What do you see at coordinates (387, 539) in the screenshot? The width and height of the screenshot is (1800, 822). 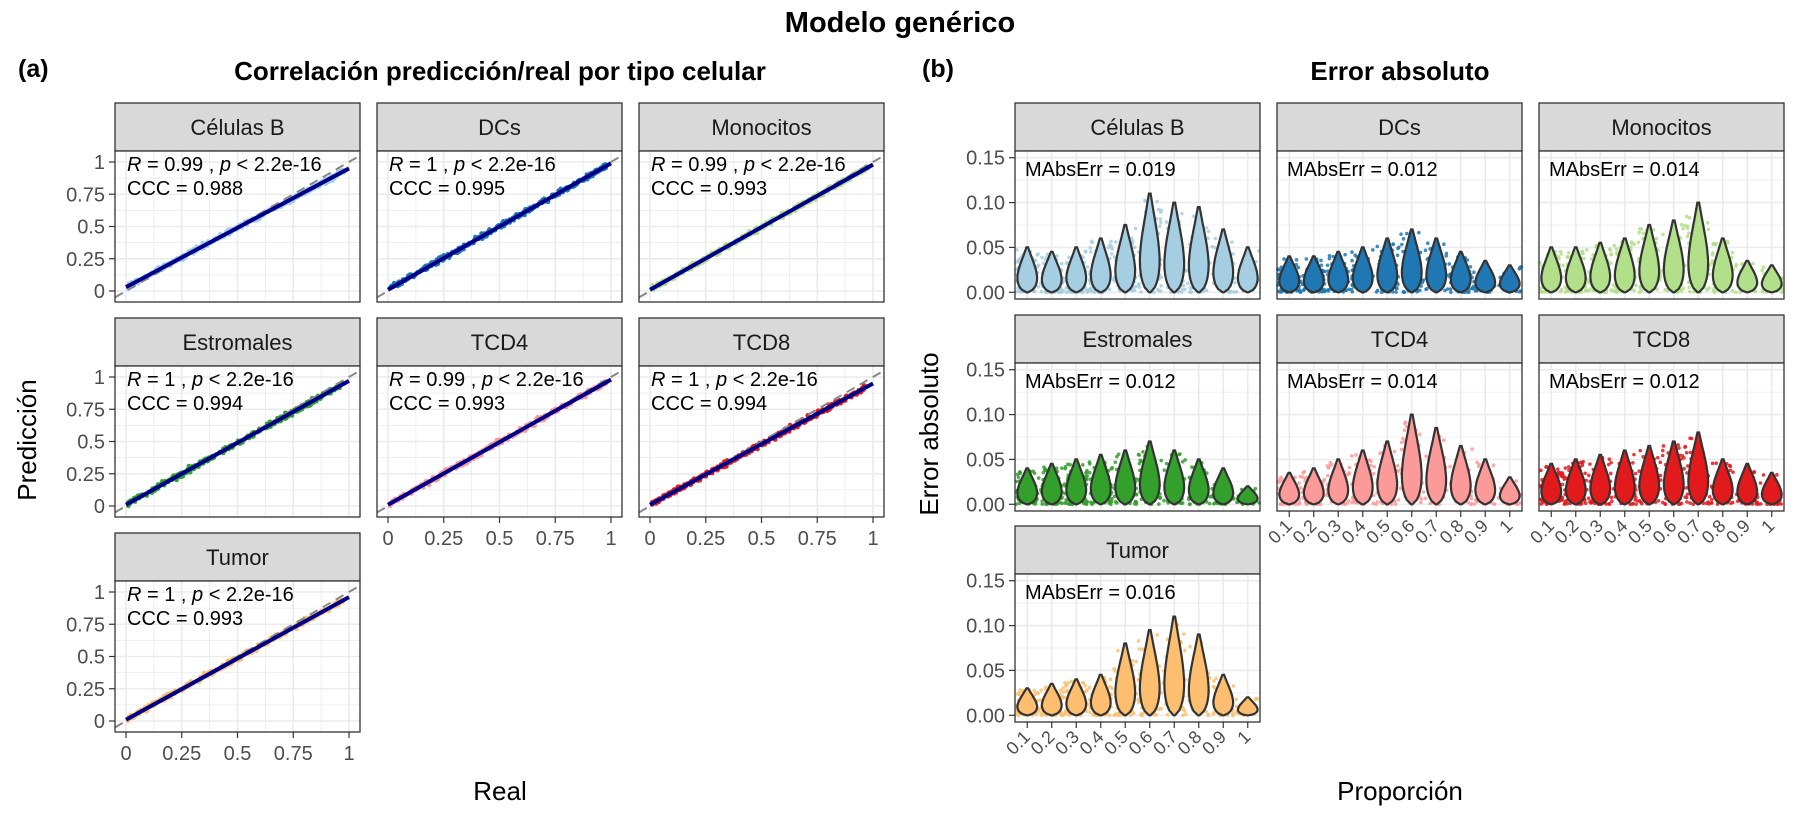 I see `x-tick-label: 0` at bounding box center [387, 539].